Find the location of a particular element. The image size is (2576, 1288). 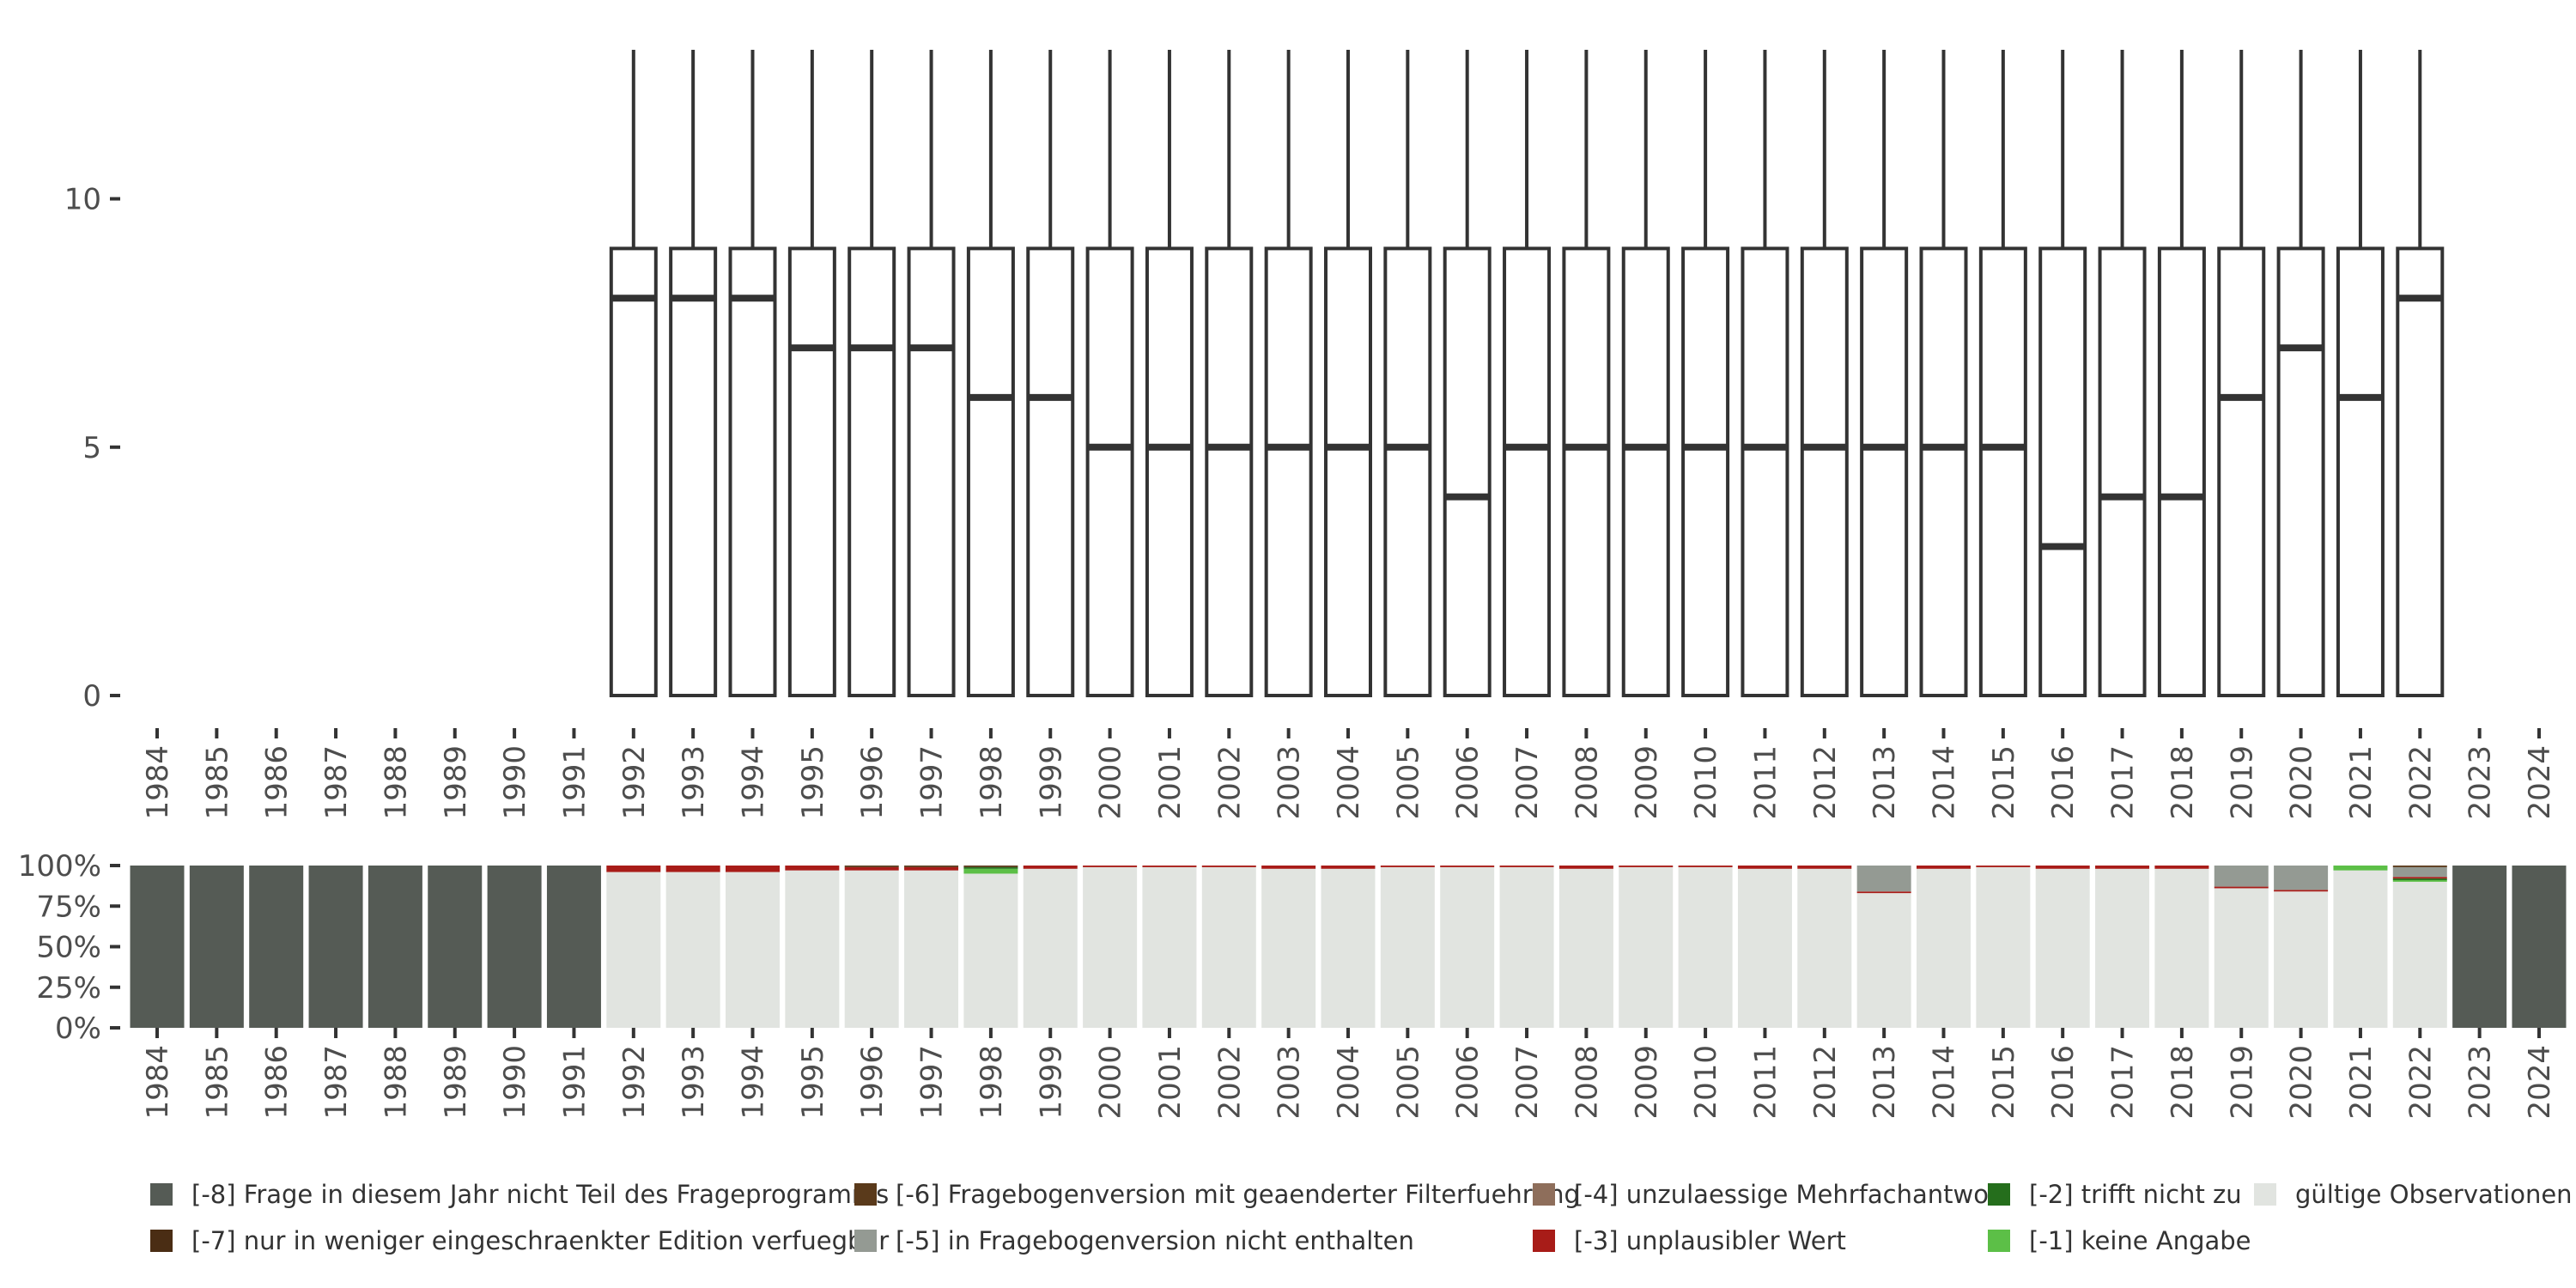

box-x-tick-label: 1986 is located at coordinates (278, 782).